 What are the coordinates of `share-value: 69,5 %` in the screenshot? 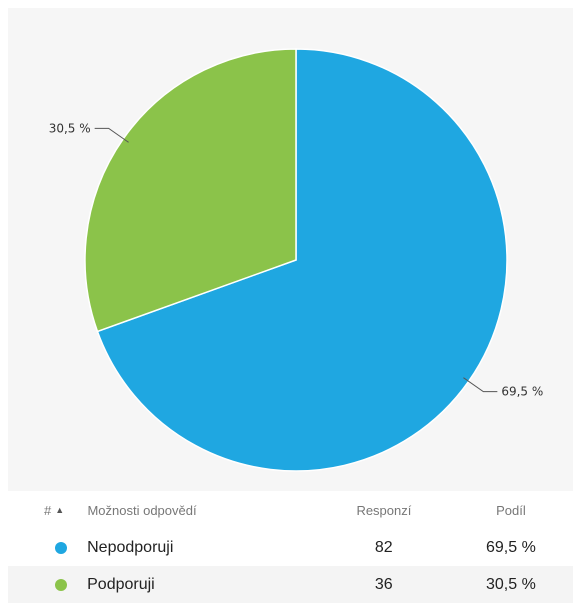 It's located at (510, 547).